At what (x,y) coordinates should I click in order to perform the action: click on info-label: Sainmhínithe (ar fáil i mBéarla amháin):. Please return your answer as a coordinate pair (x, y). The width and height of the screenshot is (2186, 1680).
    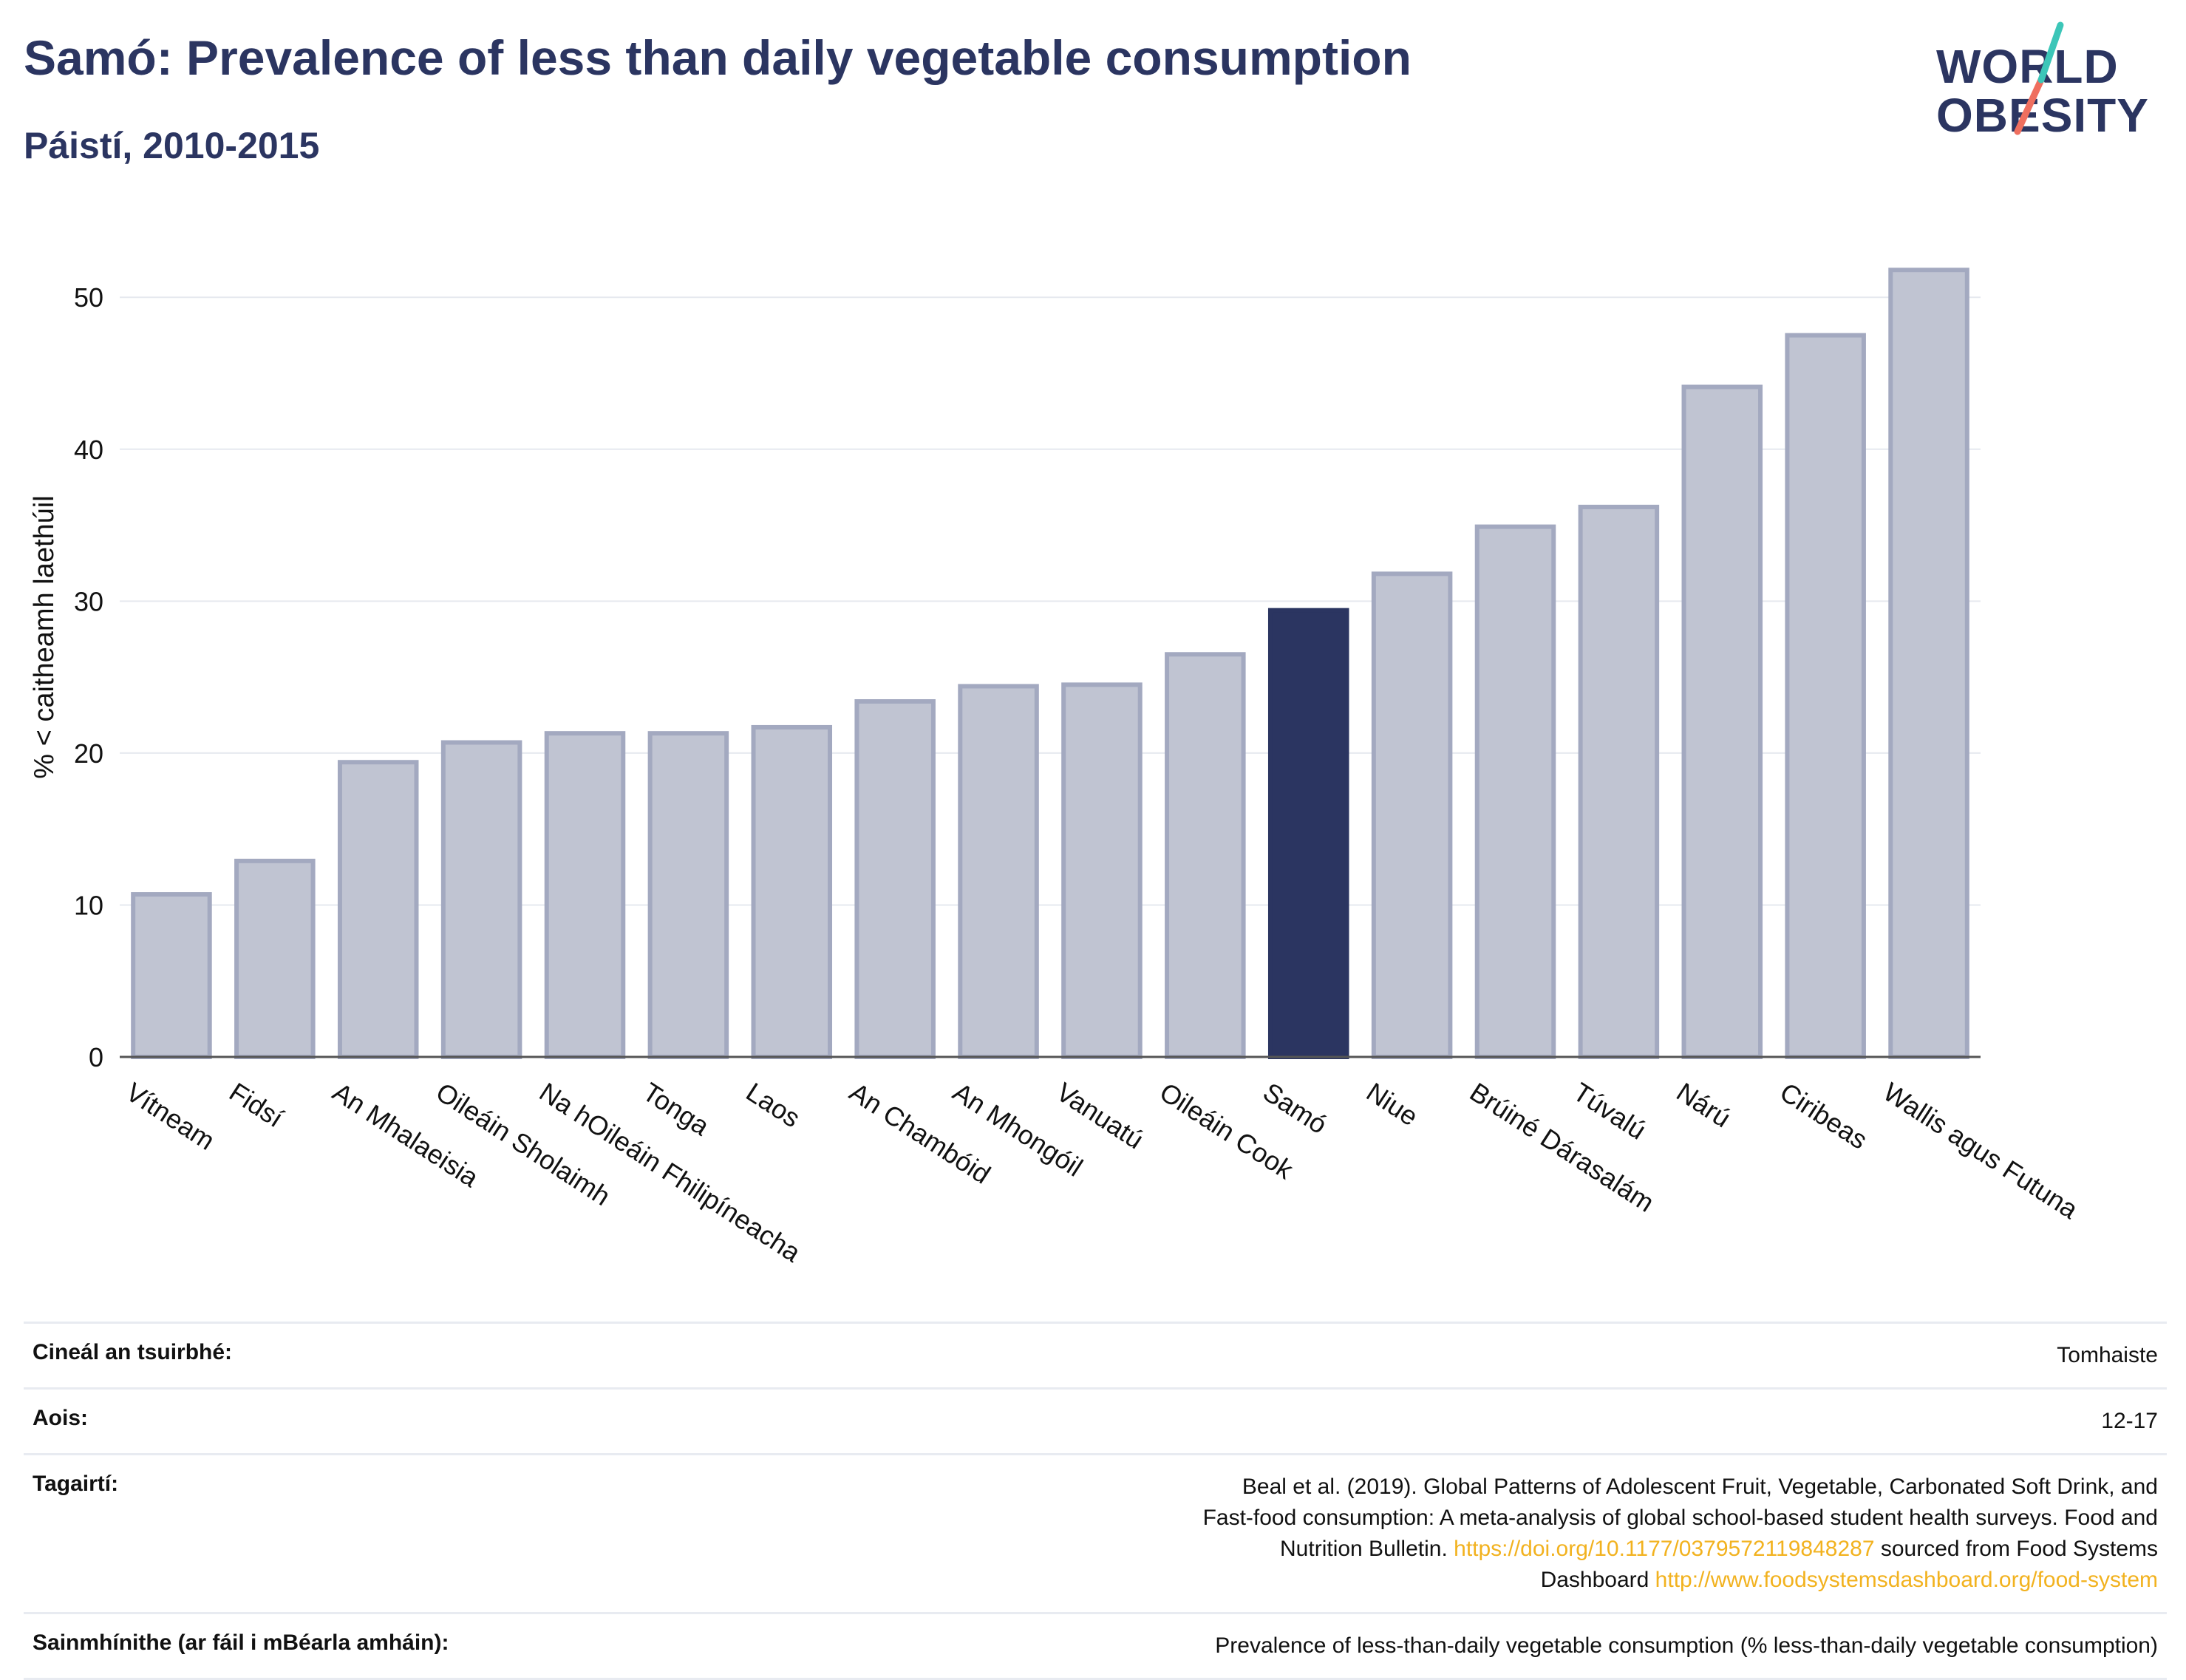
    Looking at the image, I should click on (328, 1646).